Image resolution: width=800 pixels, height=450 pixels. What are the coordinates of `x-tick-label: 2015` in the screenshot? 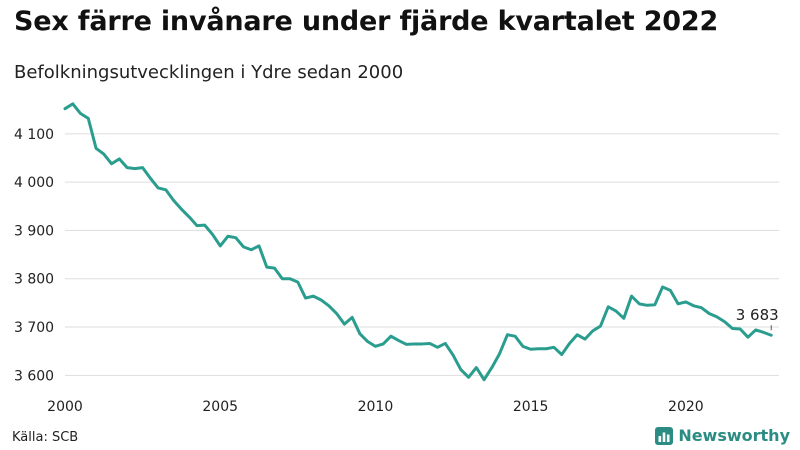 It's located at (531, 407).